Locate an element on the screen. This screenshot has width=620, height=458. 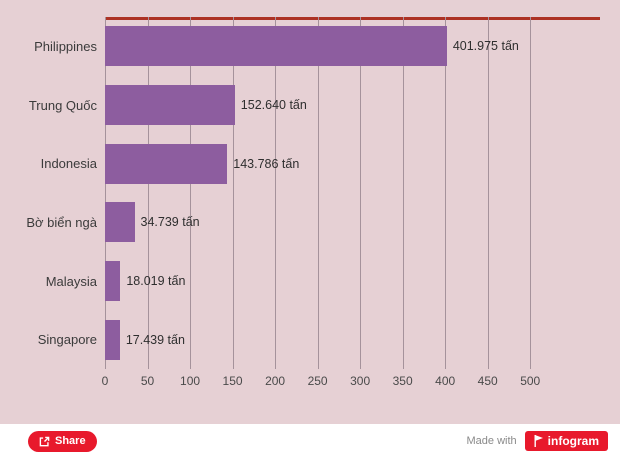
x-tick-label: 0 is located at coordinates (105, 381).